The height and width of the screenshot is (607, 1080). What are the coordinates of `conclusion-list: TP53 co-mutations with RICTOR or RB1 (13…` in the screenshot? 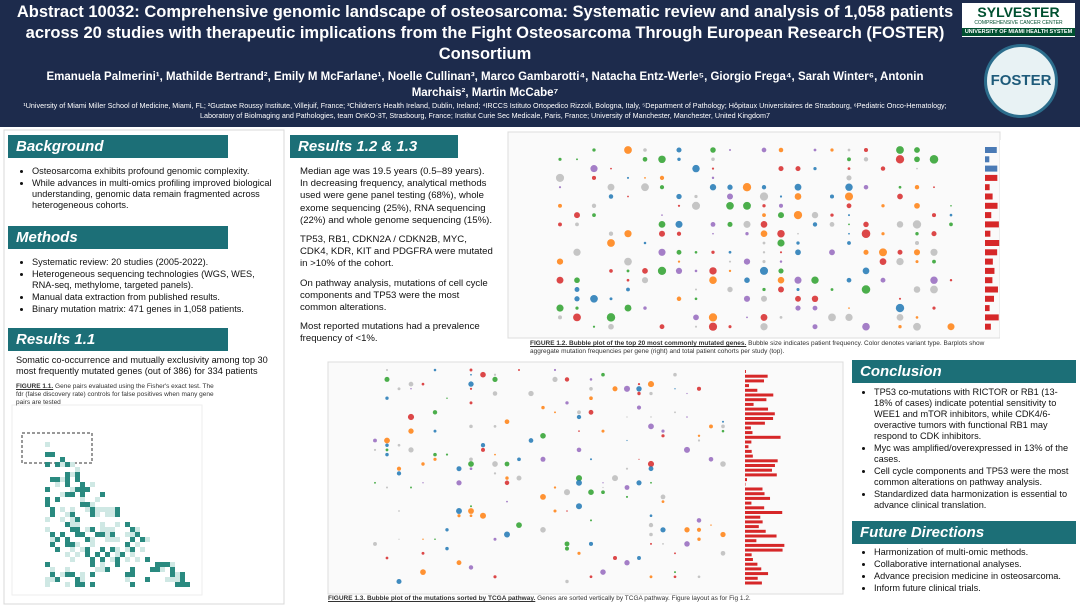 It's located at (966, 449).